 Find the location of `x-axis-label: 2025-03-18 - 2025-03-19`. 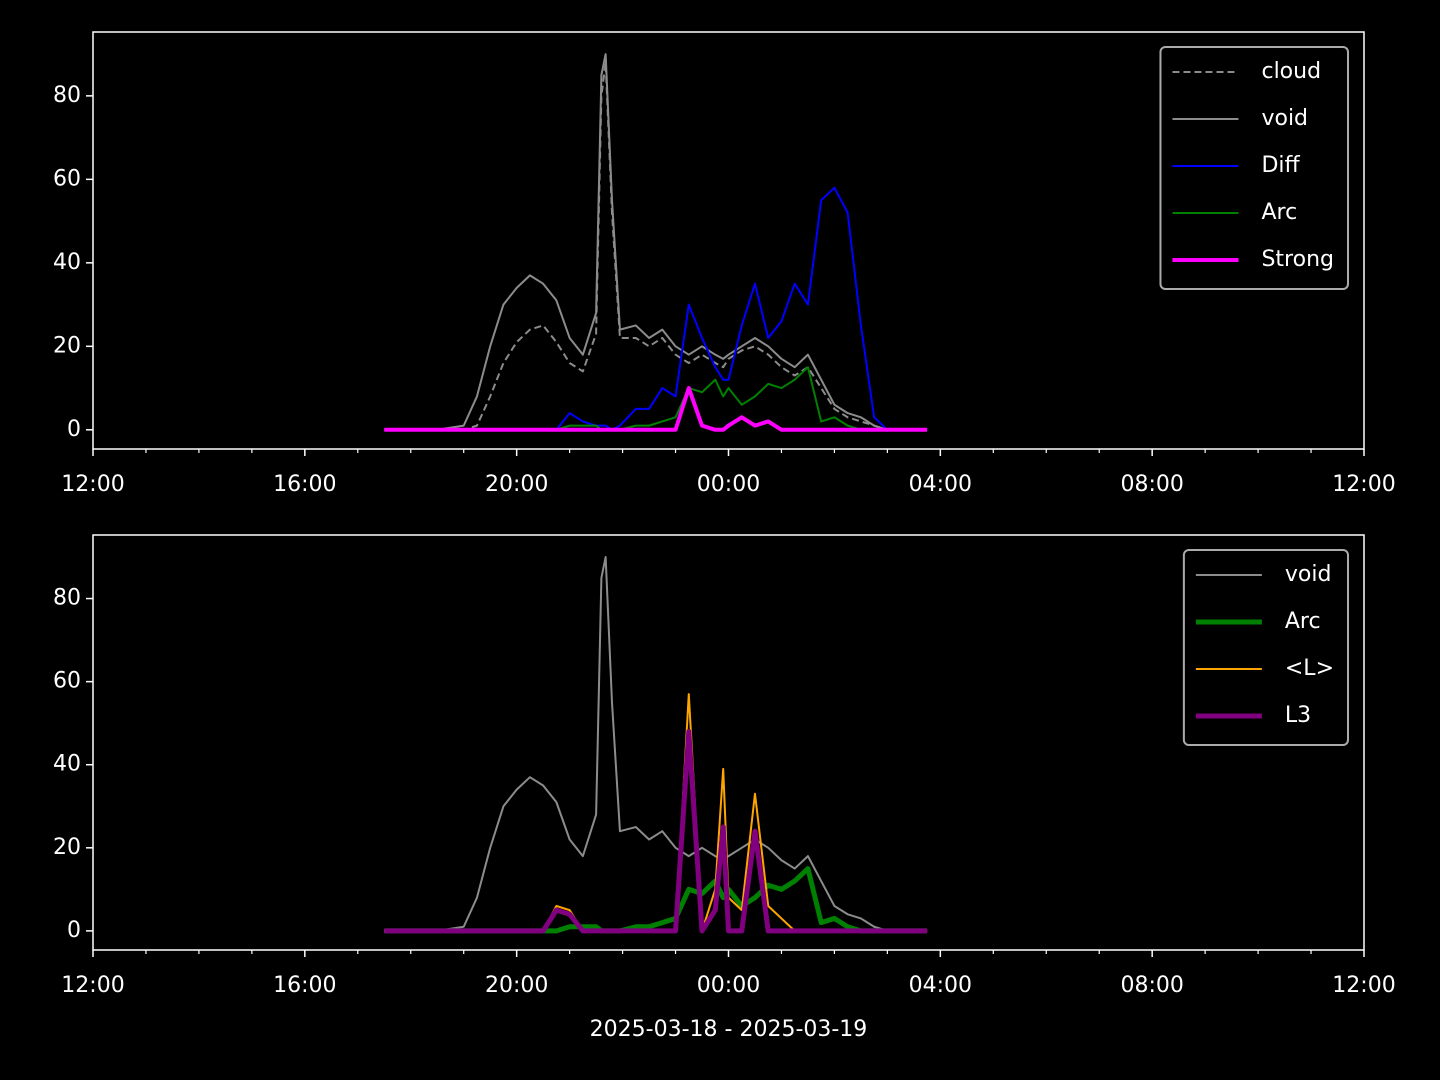

x-axis-label: 2025-03-18 - 2025-03-19 is located at coordinates (729, 1029).